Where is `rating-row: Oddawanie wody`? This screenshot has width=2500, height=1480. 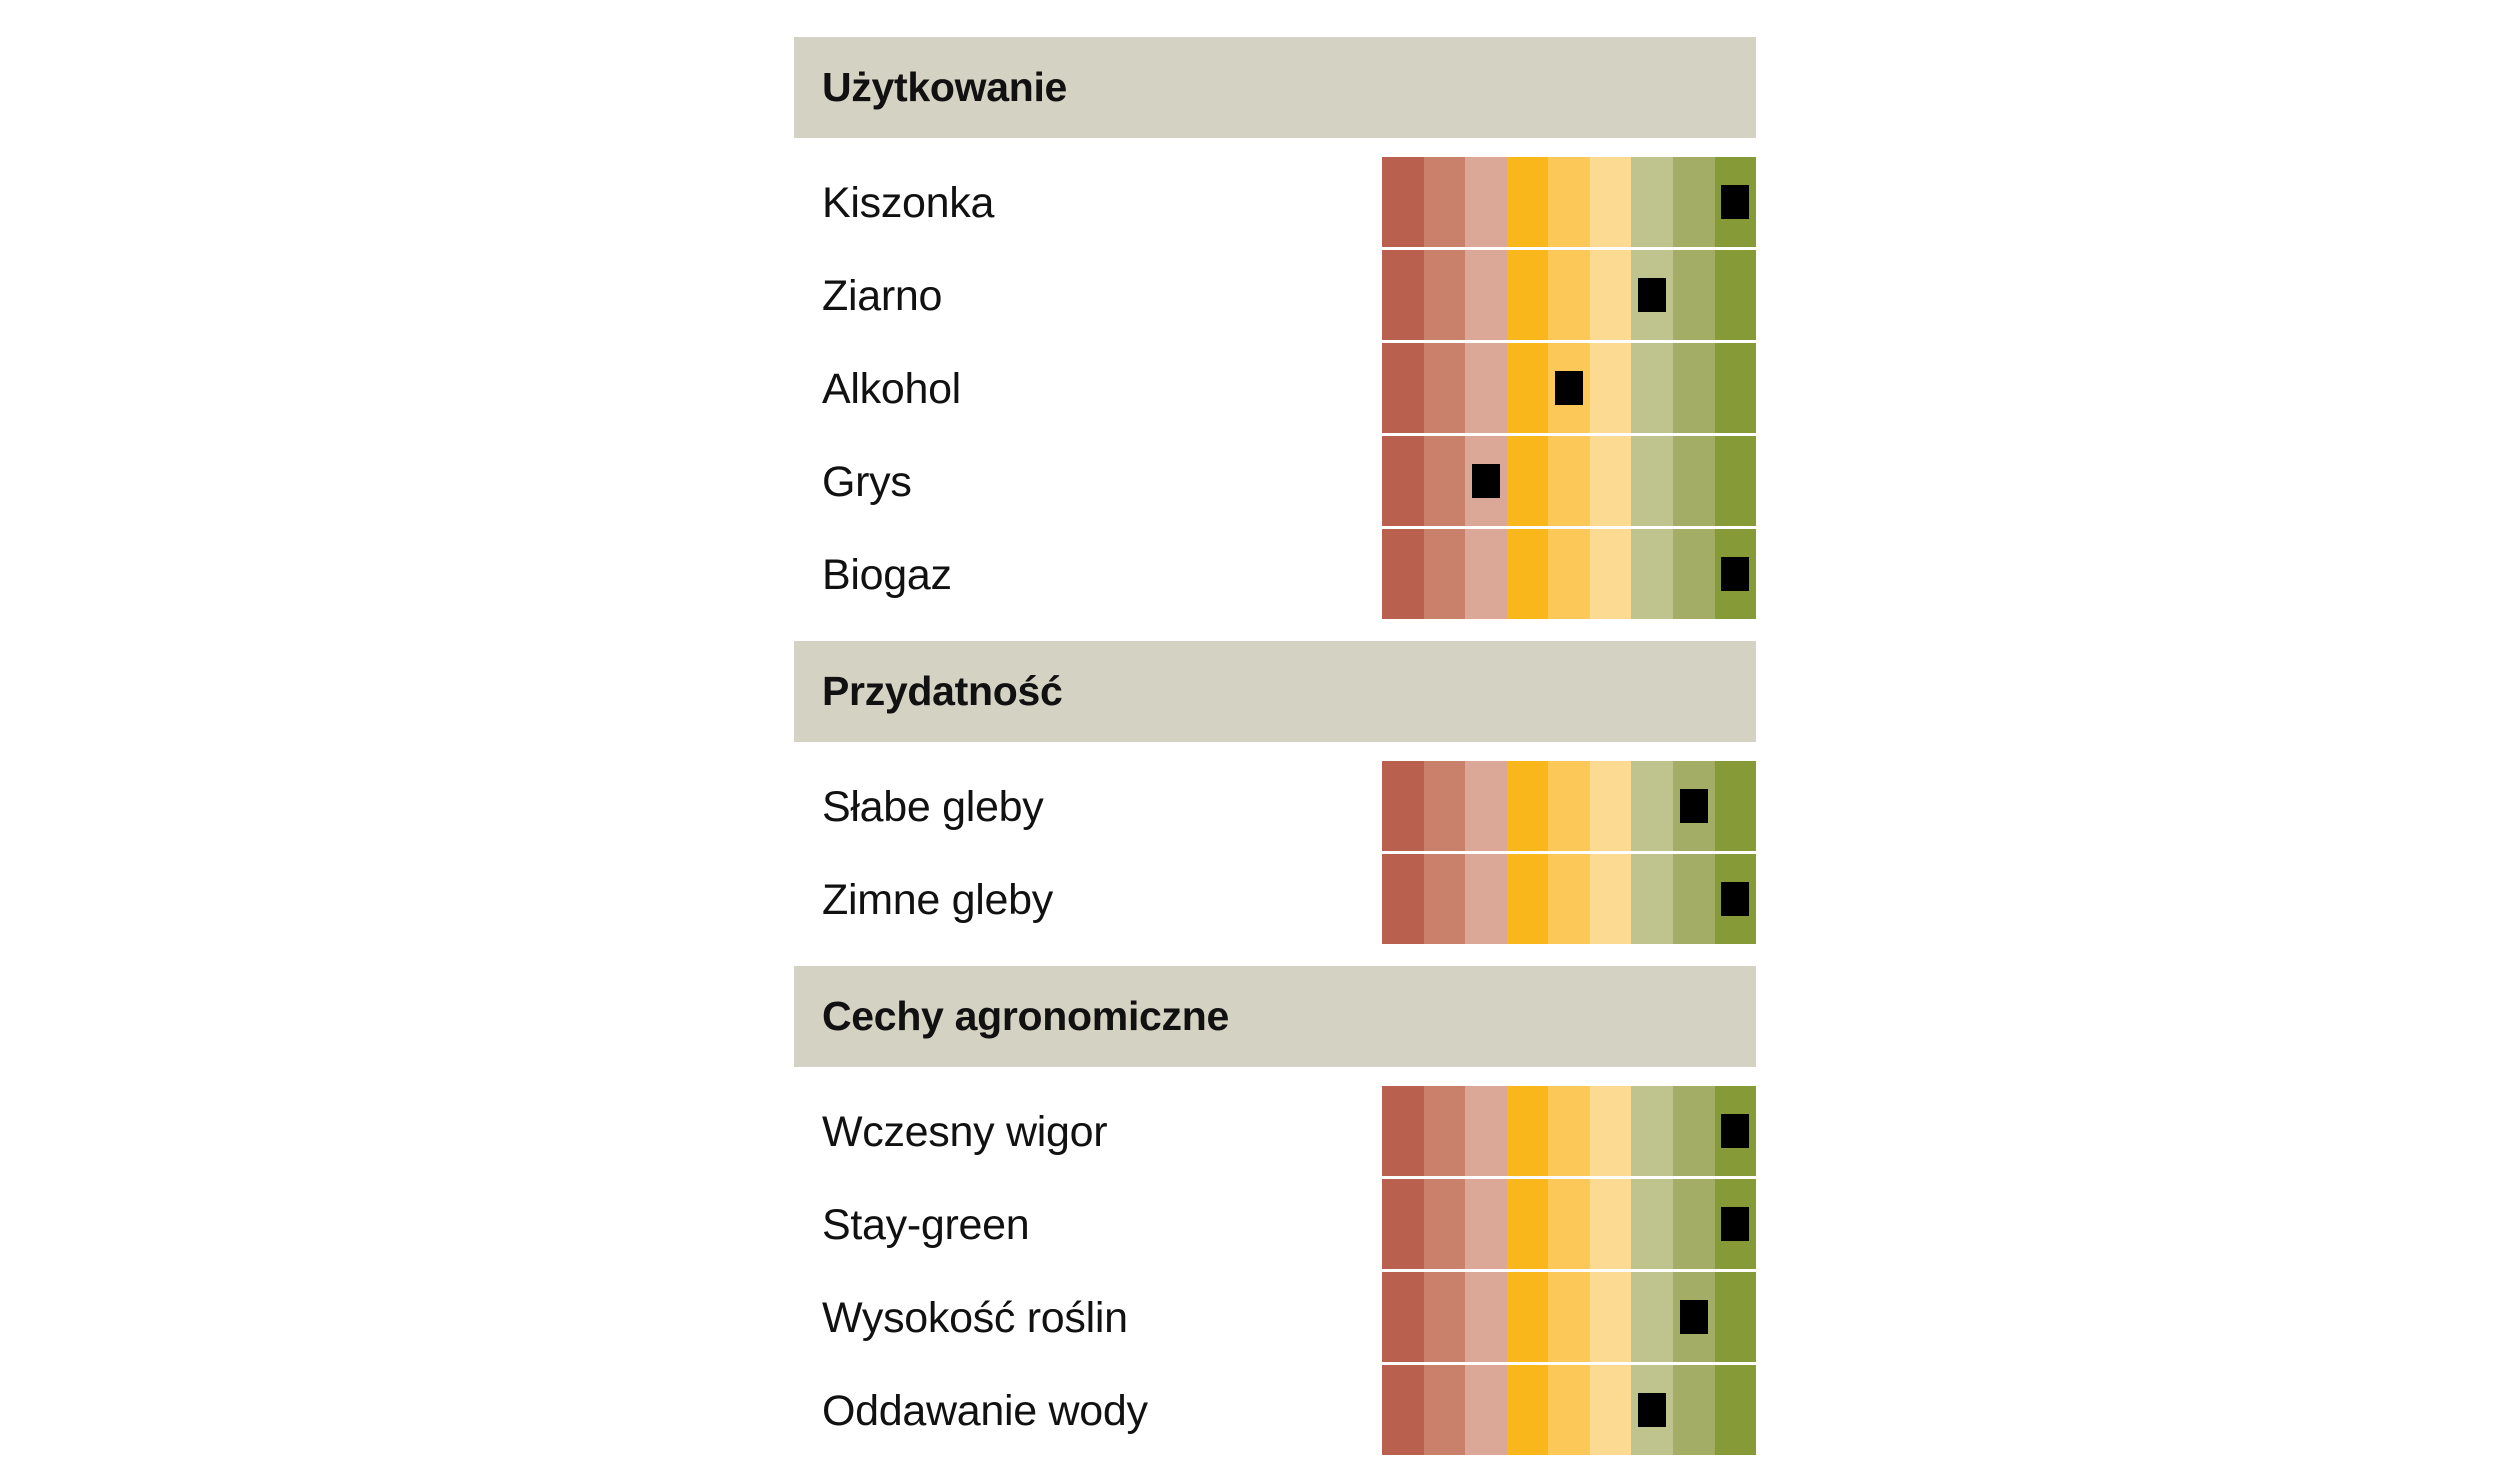
rating-row: Oddawanie wody is located at coordinates (1275, 1411).